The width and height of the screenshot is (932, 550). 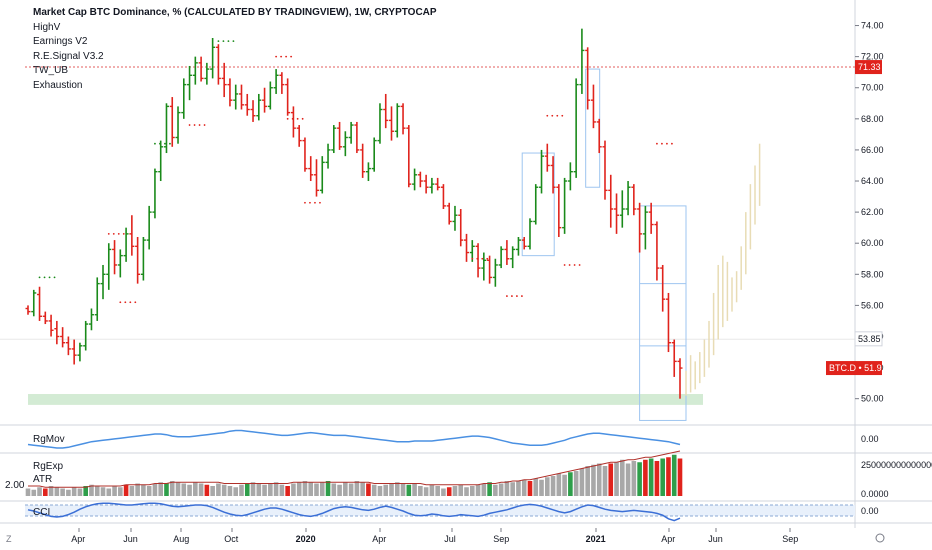 What do you see at coordinates (440, 510) in the screenshot?
I see `cci-band` at bounding box center [440, 510].